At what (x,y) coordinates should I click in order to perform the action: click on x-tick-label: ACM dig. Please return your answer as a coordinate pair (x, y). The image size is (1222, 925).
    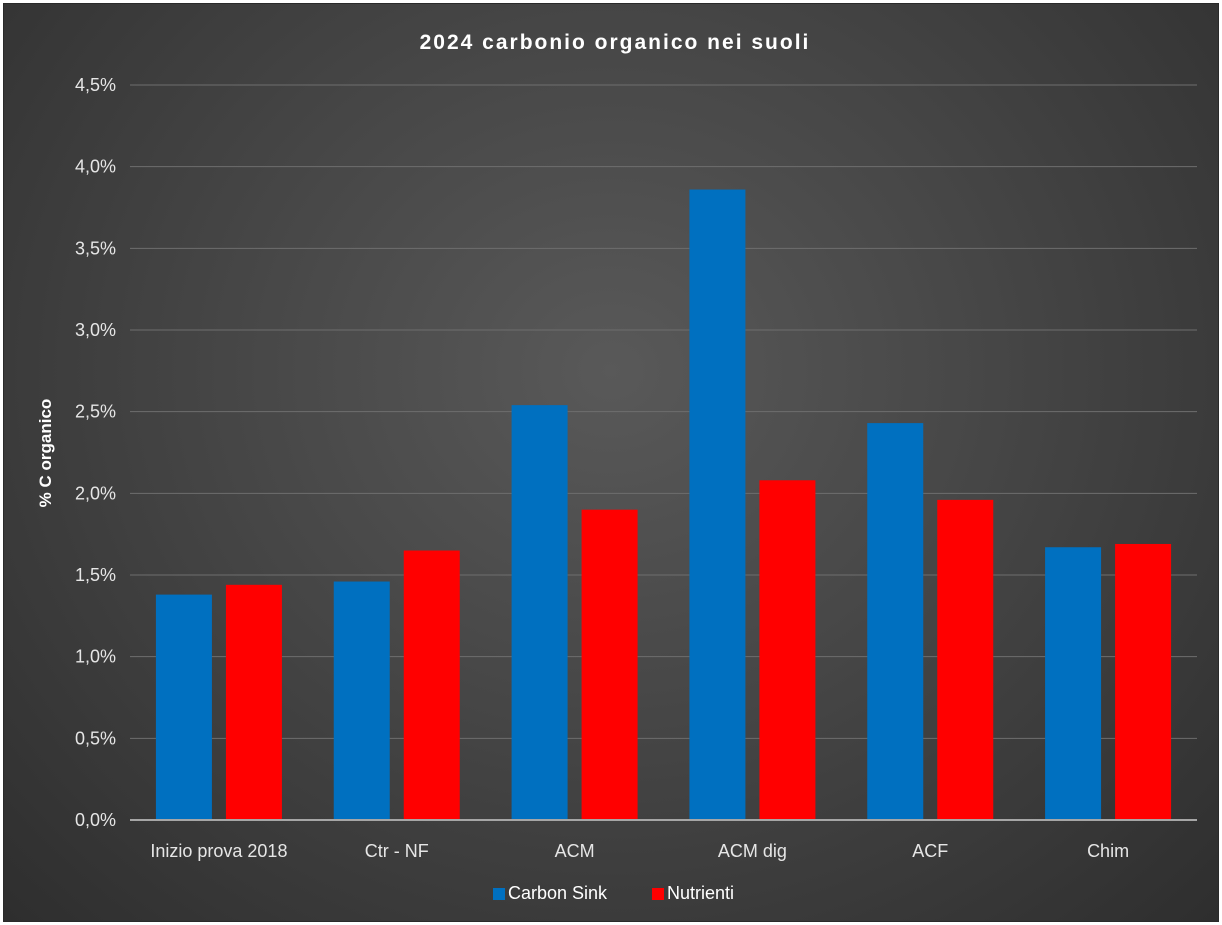
    Looking at the image, I should click on (752, 851).